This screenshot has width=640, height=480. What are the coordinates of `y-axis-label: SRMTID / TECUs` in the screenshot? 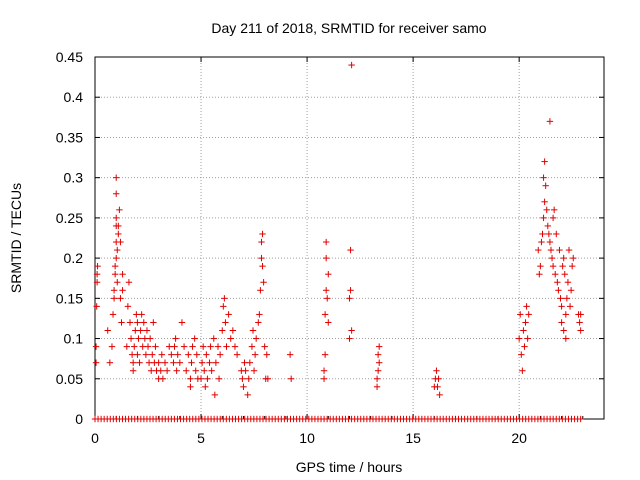 It's located at (16, 238).